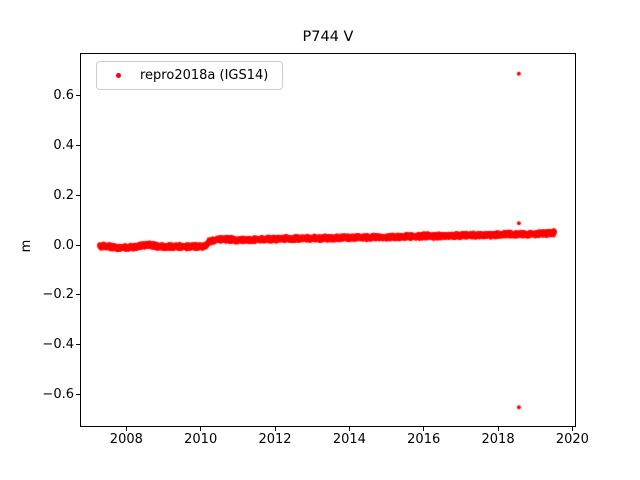  What do you see at coordinates (118, 75) in the screenshot?
I see `legend-dot-marker-icon` at bounding box center [118, 75].